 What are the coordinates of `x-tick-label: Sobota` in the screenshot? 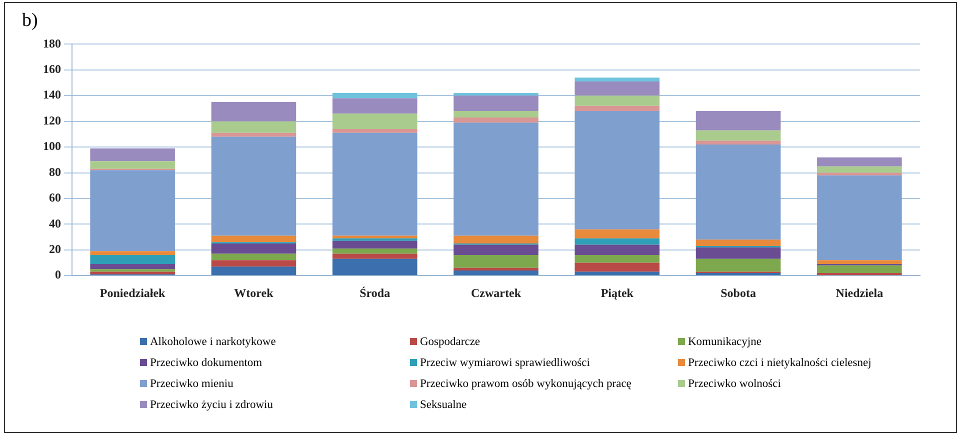 It's located at (738, 293).